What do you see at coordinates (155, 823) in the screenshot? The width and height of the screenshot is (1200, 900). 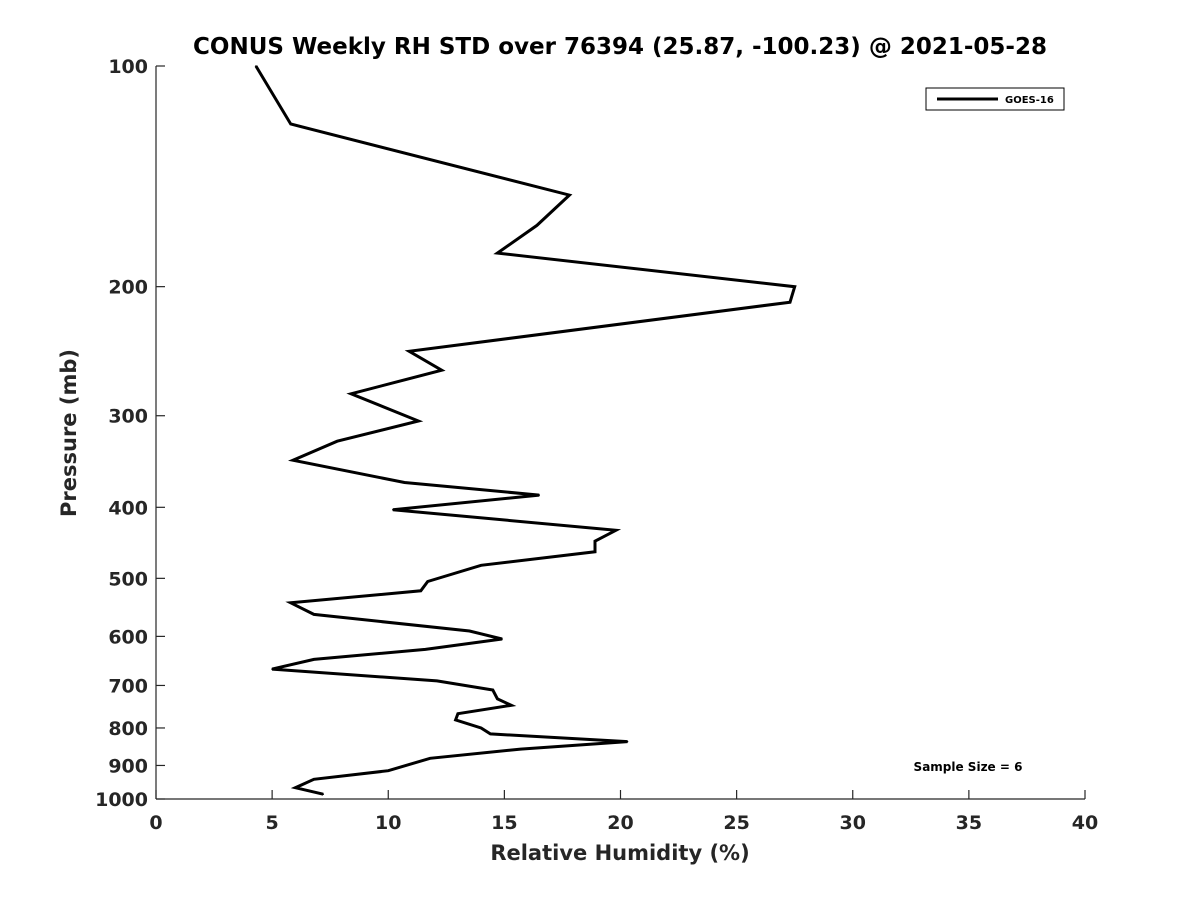 I see `x-tick-label: 0` at bounding box center [155, 823].